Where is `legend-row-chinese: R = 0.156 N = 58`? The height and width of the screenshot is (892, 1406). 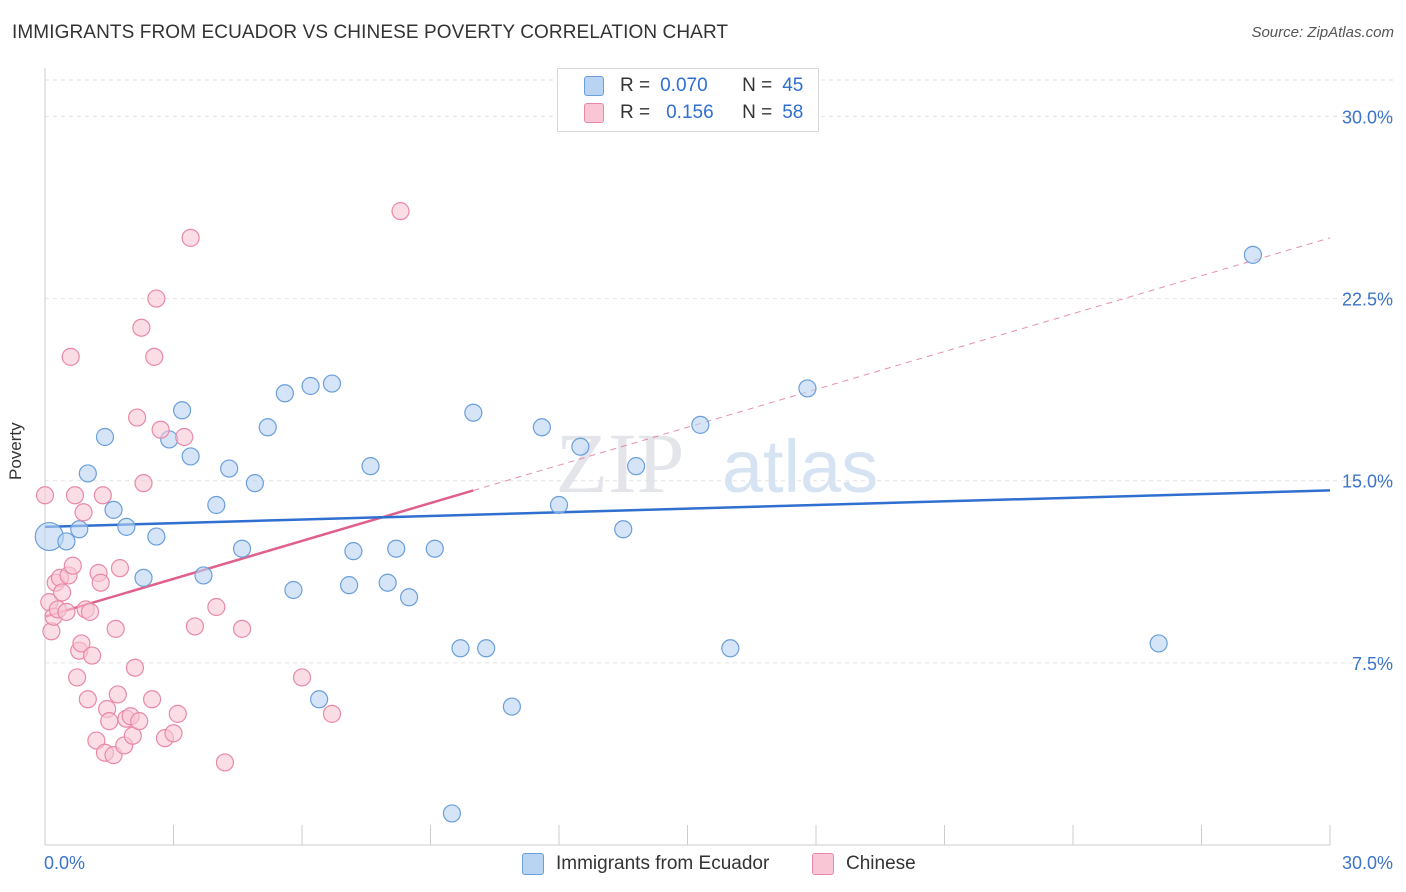 legend-row-chinese: R = 0.156 N = 58 is located at coordinates (693, 113).